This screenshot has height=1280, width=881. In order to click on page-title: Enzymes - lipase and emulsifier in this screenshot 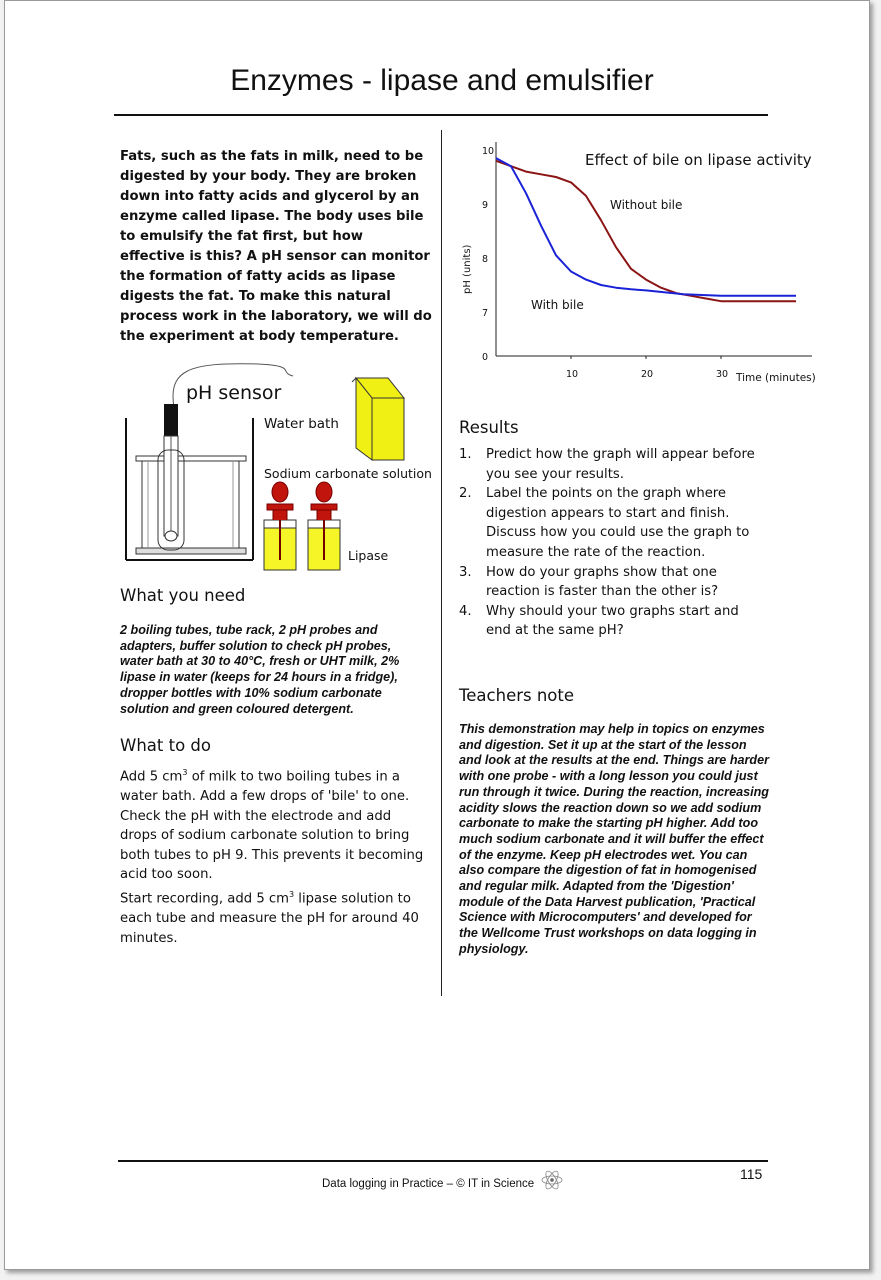, I will do `click(442, 80)`.